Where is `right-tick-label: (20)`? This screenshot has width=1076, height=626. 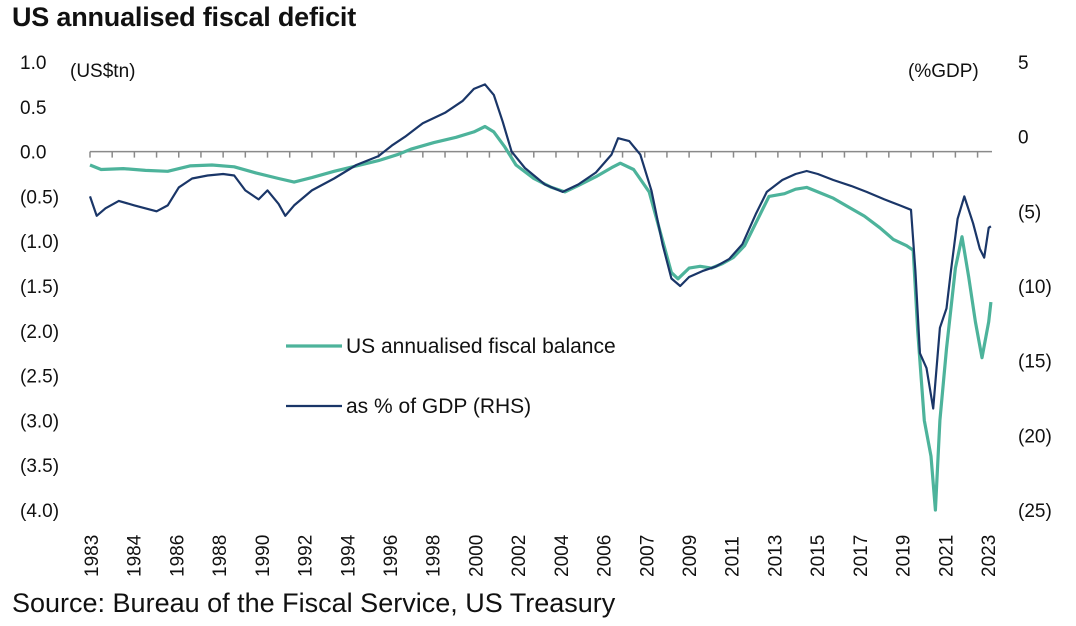
right-tick-label: (20) is located at coordinates (1035, 436).